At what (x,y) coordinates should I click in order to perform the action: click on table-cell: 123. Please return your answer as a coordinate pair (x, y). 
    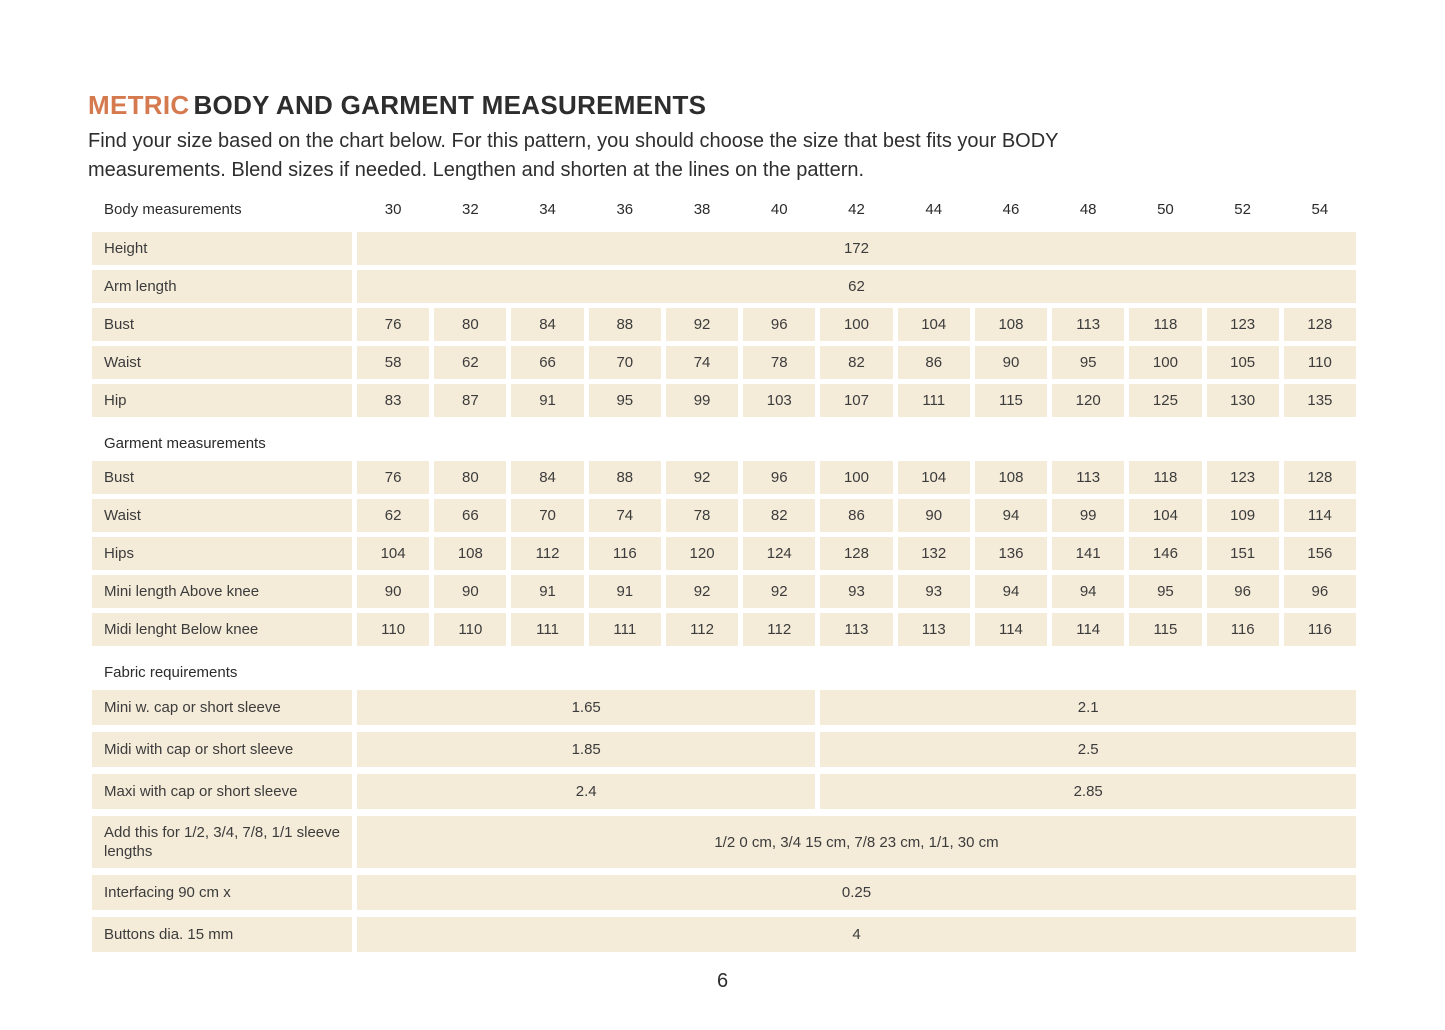
    Looking at the image, I should click on (1242, 477).